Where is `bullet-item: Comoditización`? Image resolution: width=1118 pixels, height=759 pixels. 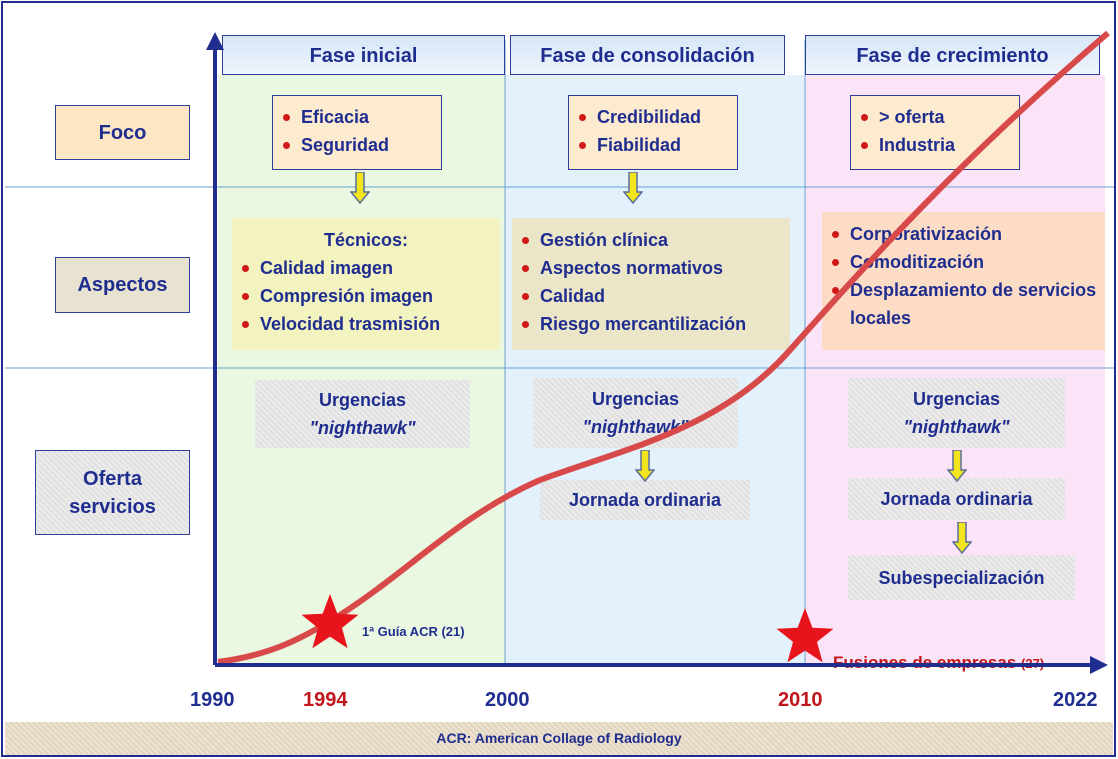 bullet-item: Comoditización is located at coordinates (963, 262).